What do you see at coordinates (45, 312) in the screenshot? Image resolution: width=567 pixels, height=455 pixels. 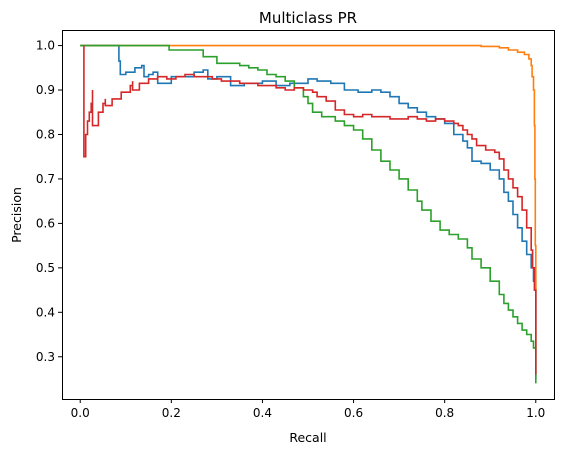 I see `y-tick-label: 0.4` at bounding box center [45, 312].